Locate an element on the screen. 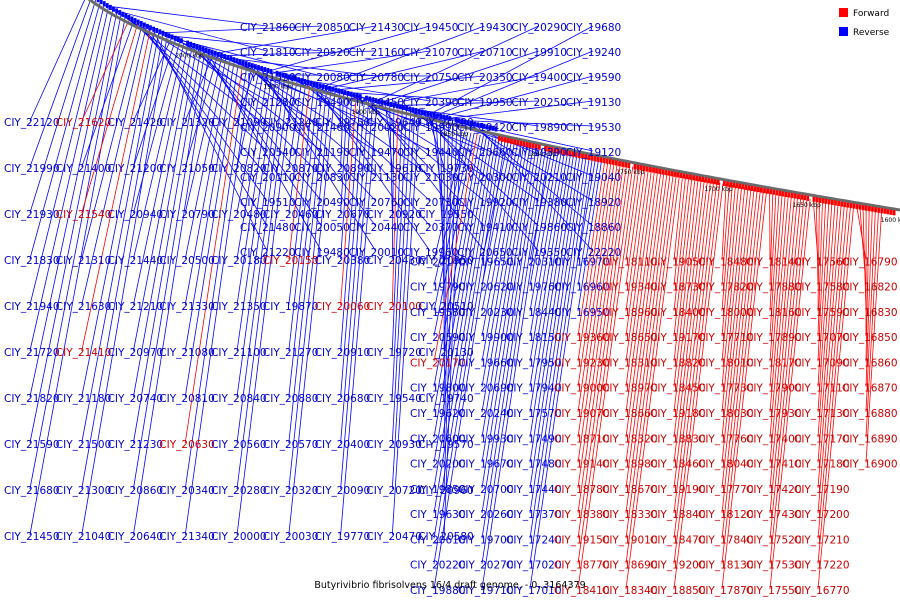  gene-label: CIY_19480 is located at coordinates (322, 253).